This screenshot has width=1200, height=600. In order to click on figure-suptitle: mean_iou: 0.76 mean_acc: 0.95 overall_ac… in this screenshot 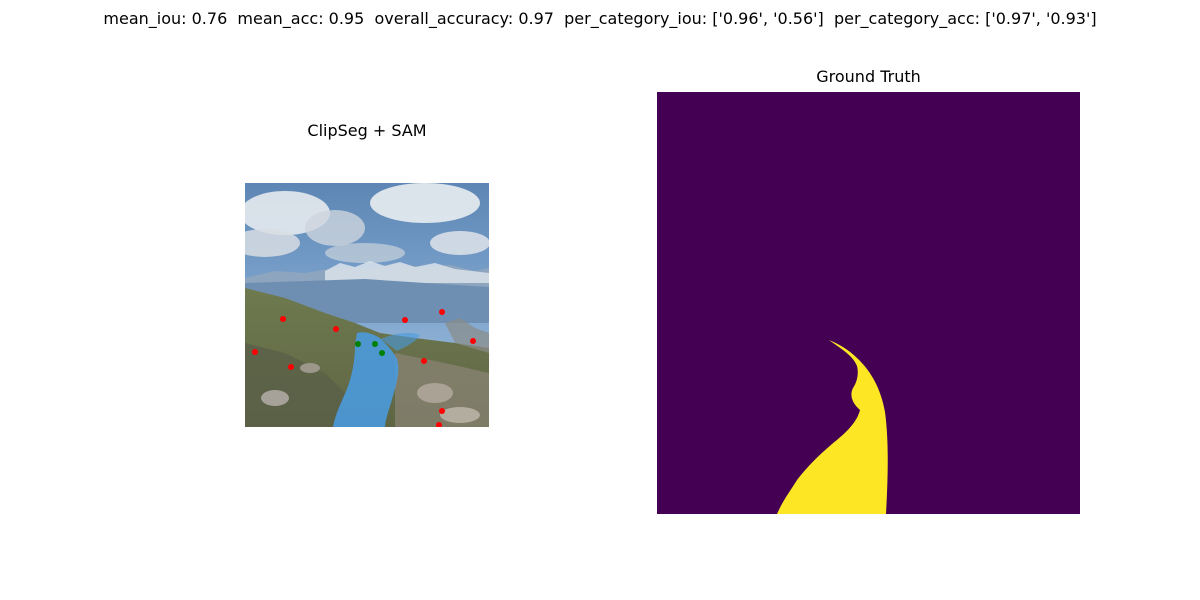, I will do `click(600, 18)`.